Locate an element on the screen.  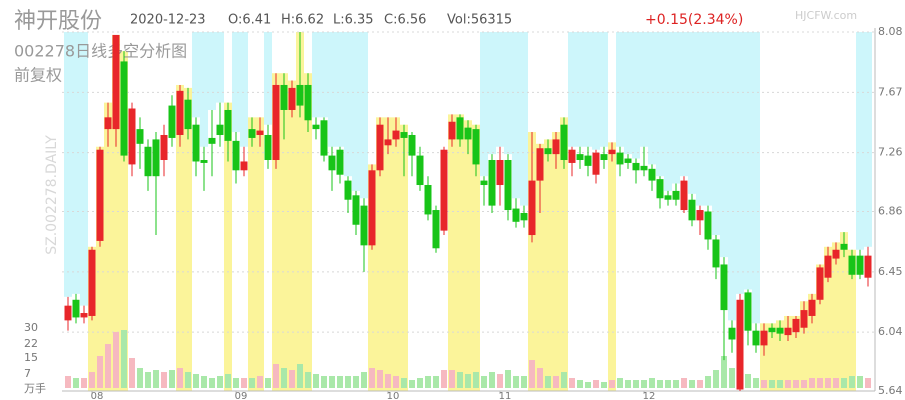
stock-name: 神开股份 is located at coordinates (58, 21).